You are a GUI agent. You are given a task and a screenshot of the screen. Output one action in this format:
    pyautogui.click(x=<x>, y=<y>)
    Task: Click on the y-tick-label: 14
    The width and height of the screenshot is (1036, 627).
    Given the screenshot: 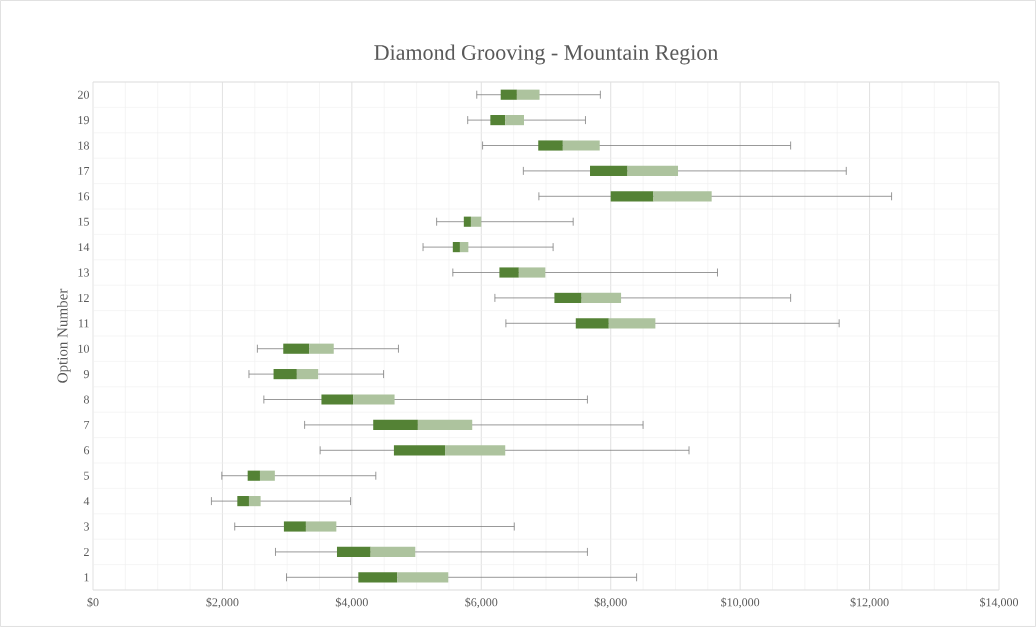 What is the action you would take?
    pyautogui.click(x=84, y=247)
    